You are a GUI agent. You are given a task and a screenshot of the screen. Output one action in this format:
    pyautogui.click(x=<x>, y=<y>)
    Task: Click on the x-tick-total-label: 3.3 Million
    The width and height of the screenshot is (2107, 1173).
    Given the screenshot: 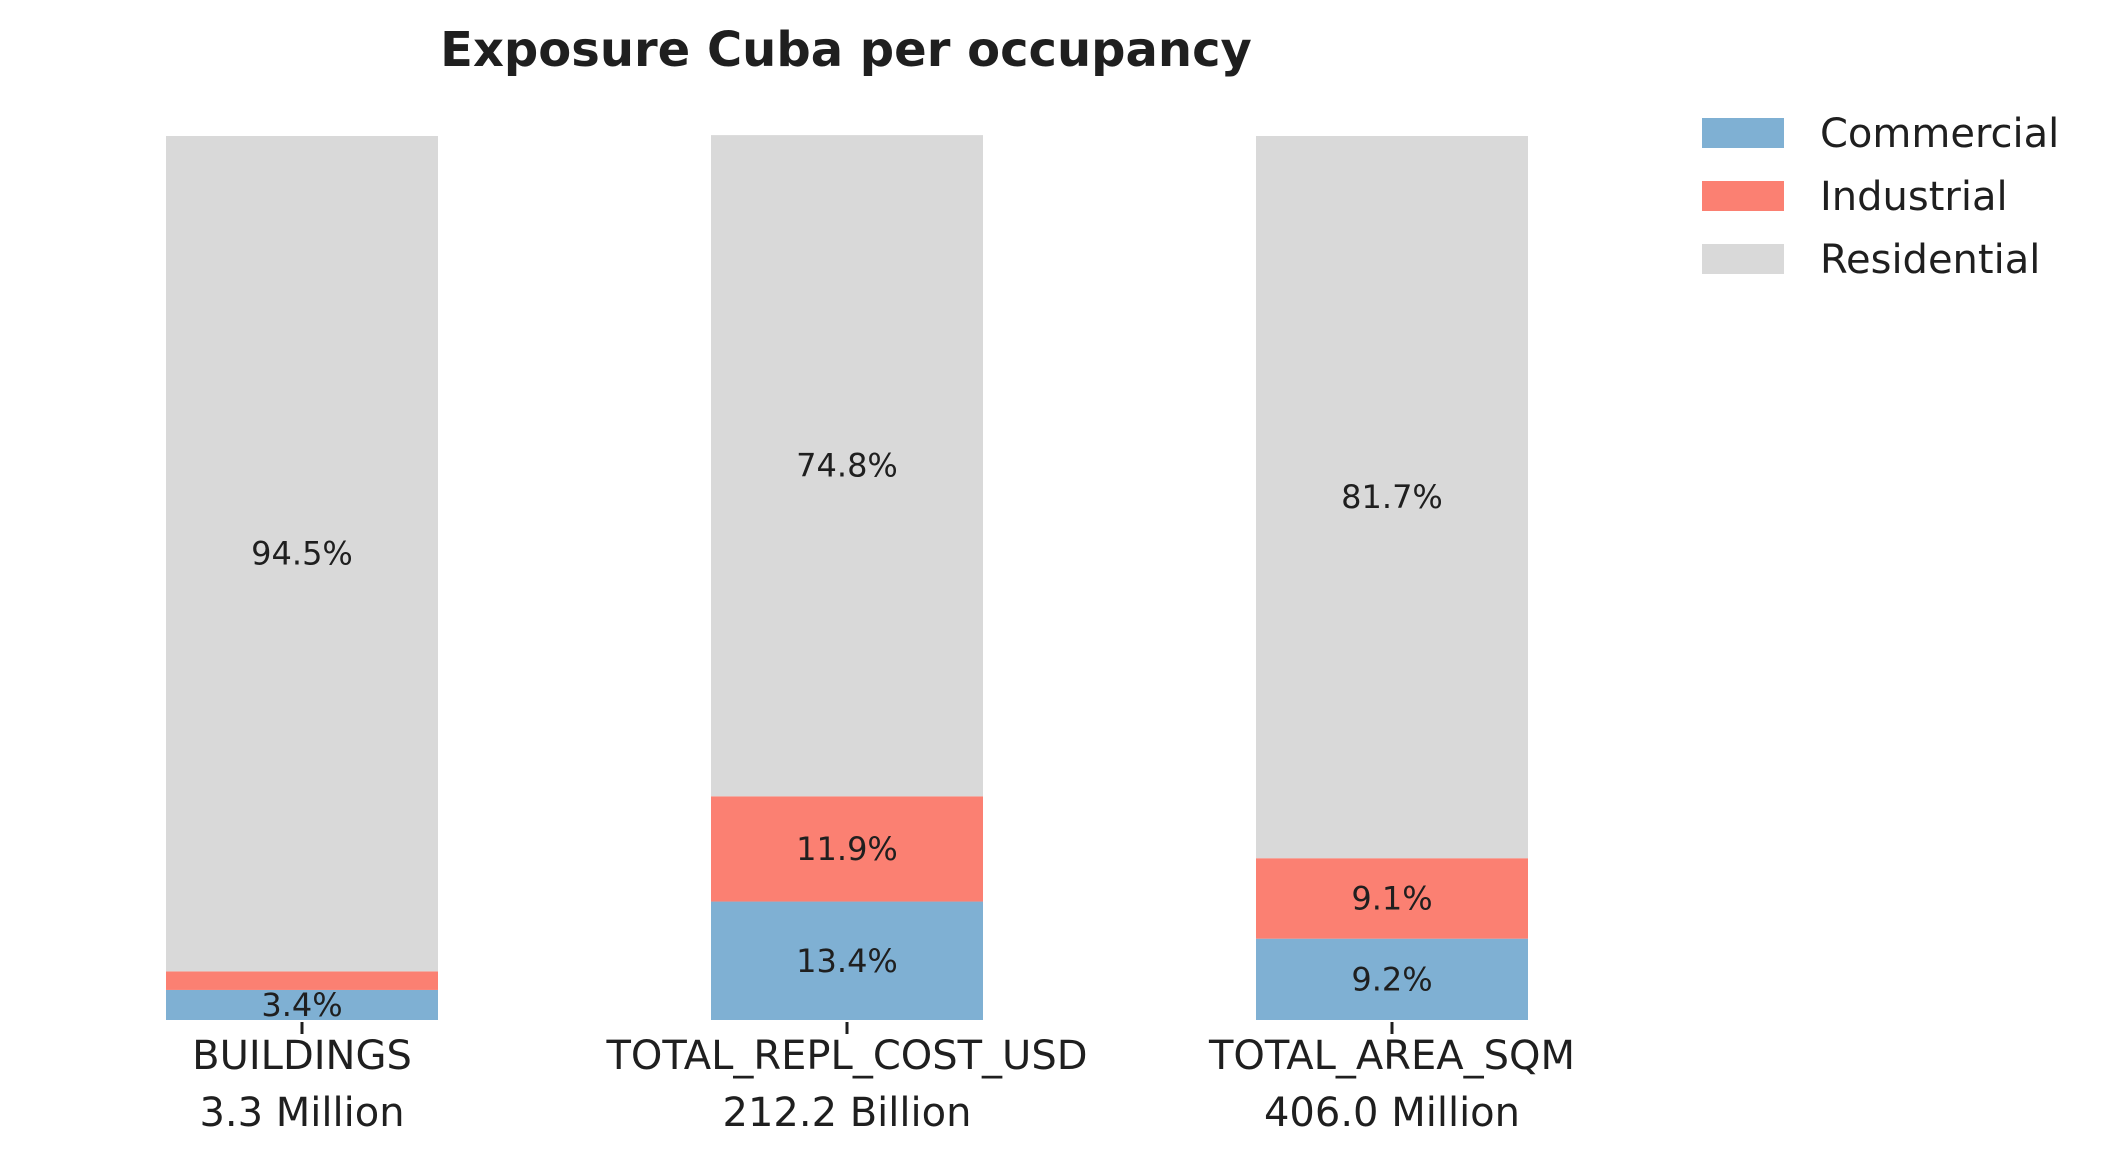 What is the action you would take?
    pyautogui.click(x=301, y=1113)
    